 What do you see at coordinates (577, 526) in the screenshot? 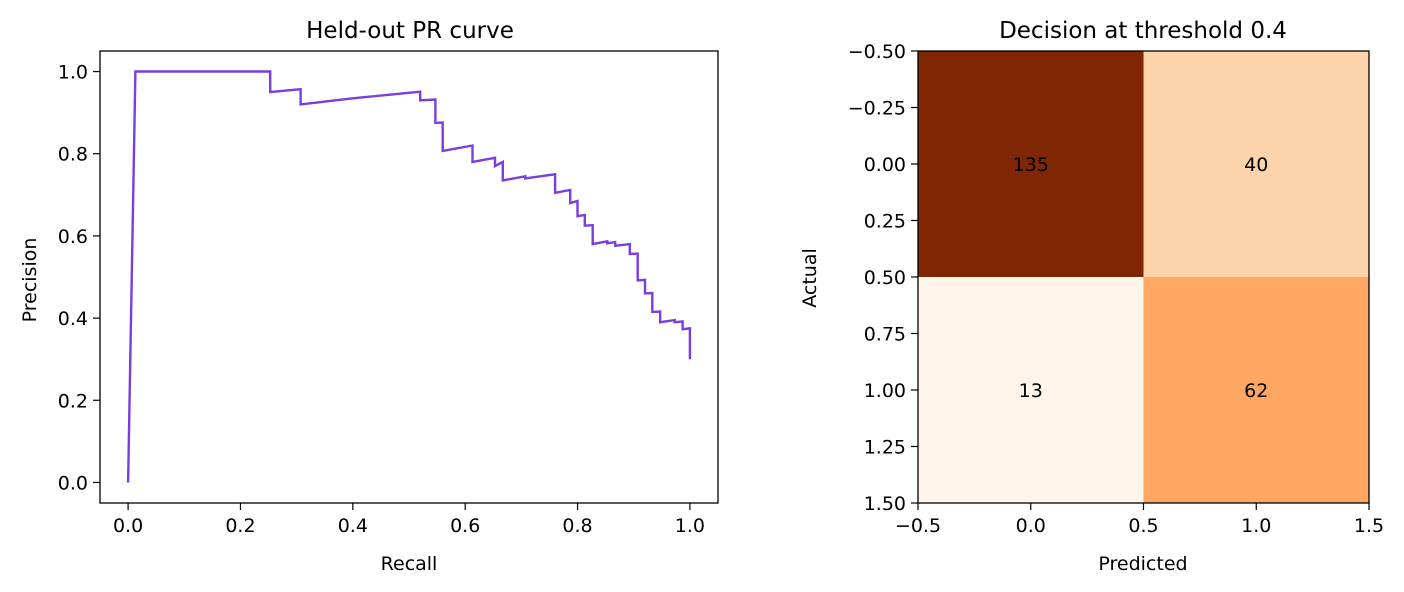
I see `pr-x-tick-label: 0.8` at bounding box center [577, 526].